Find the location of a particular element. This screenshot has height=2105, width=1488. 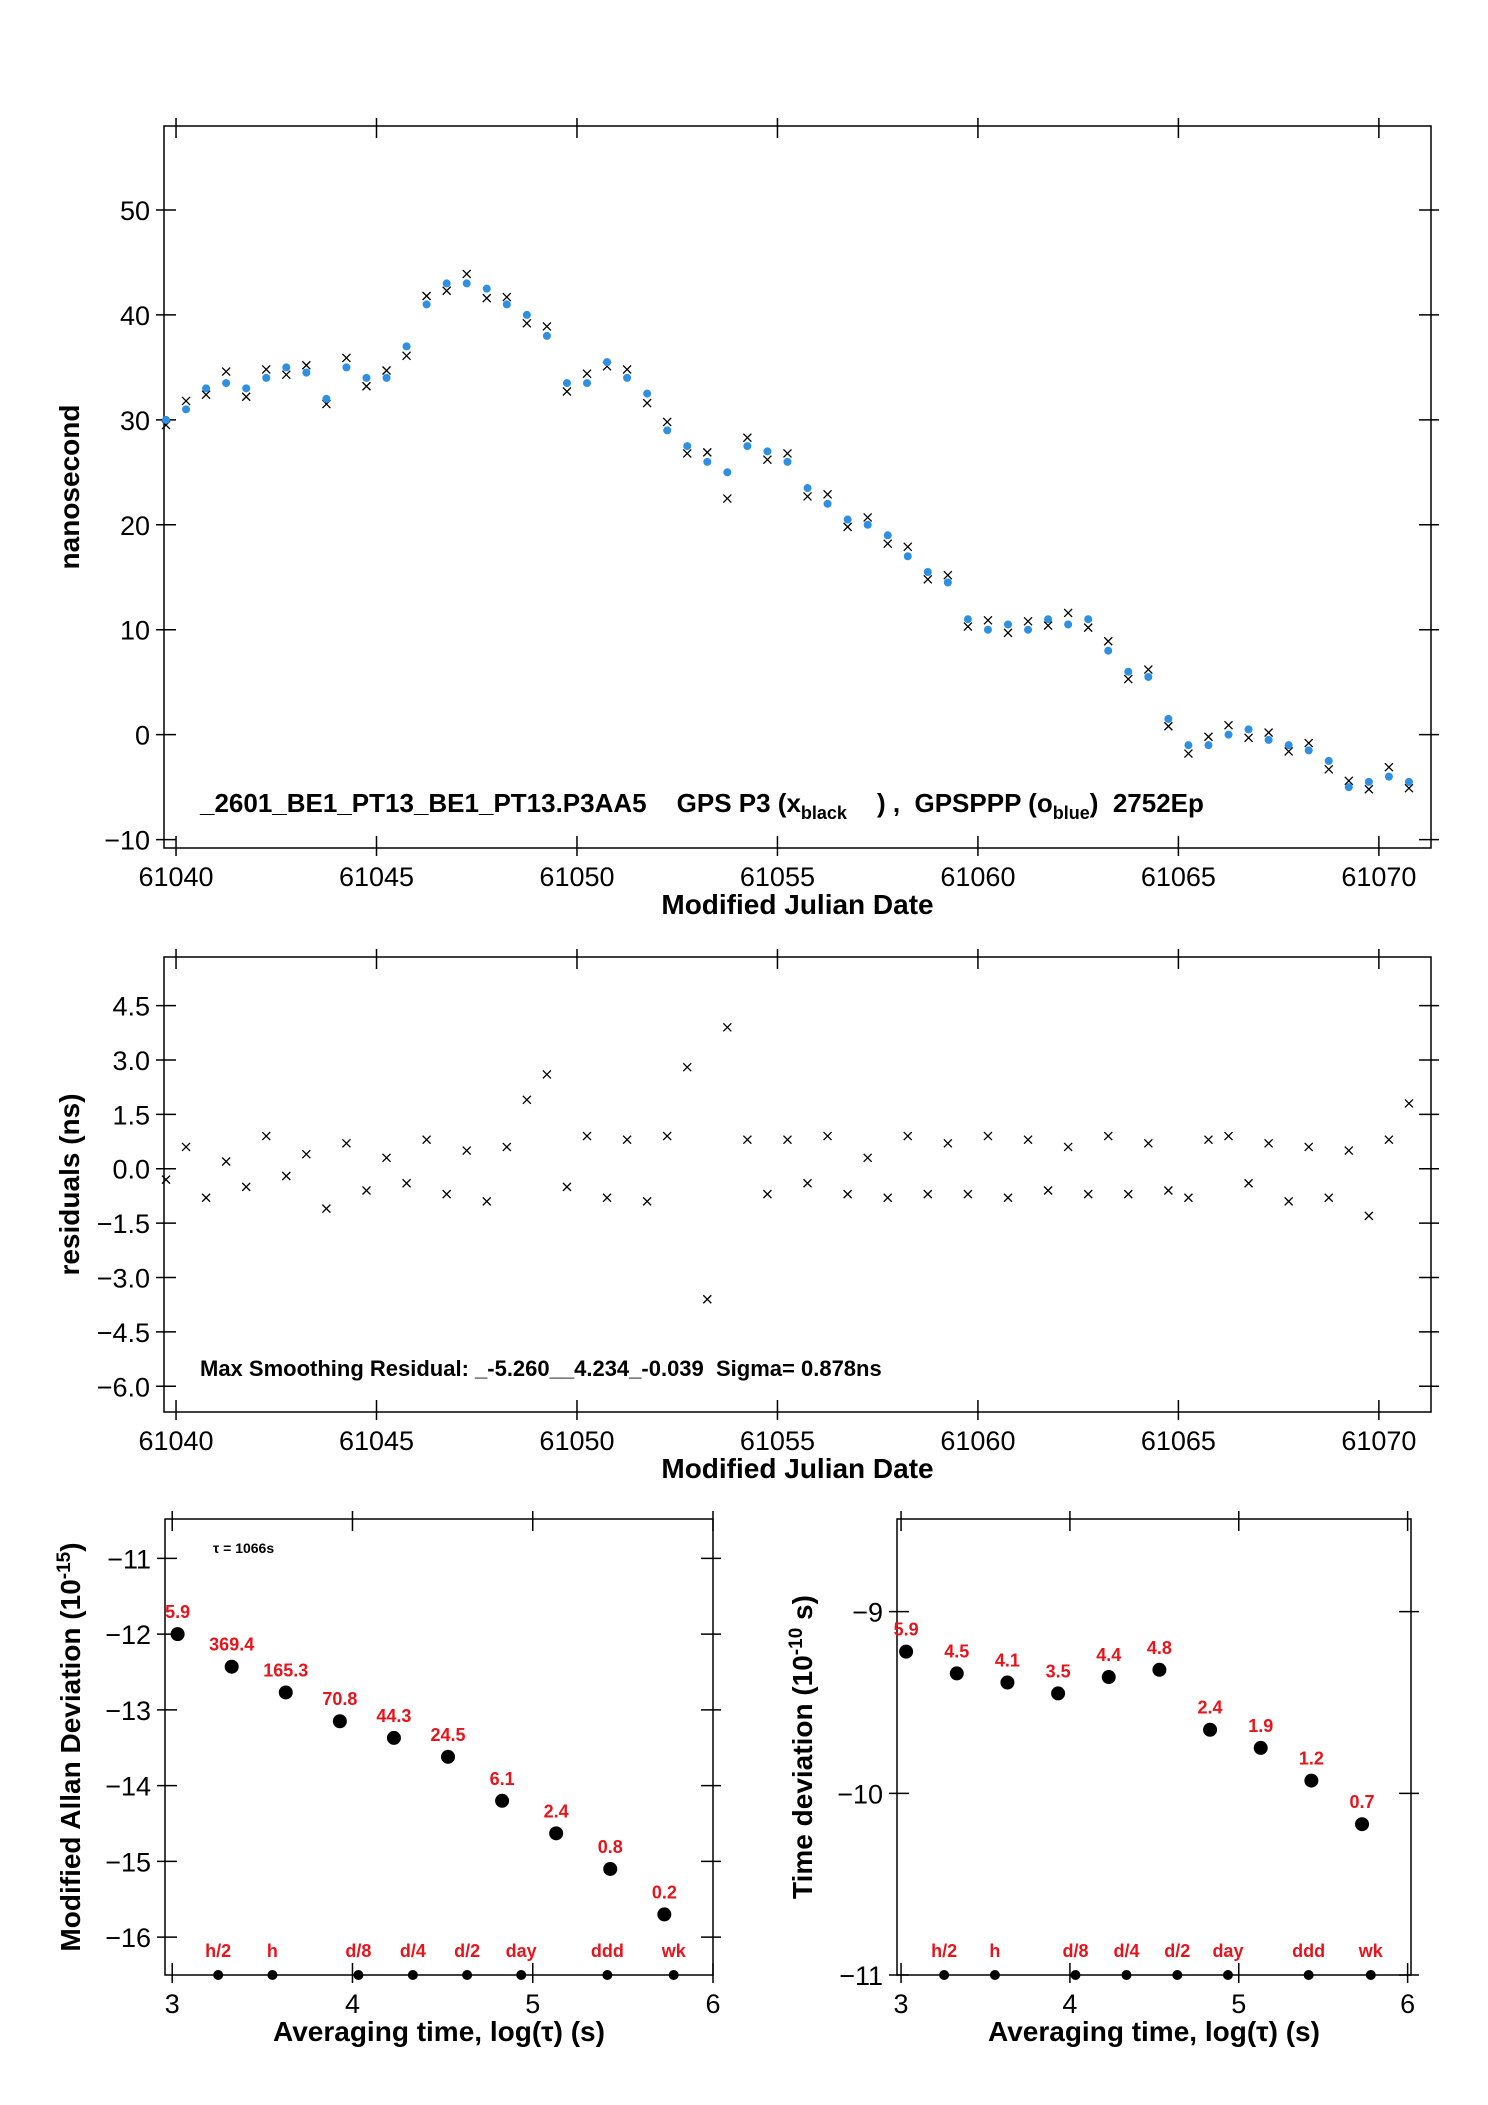

point-label: 6.1 is located at coordinates (502, 1779).